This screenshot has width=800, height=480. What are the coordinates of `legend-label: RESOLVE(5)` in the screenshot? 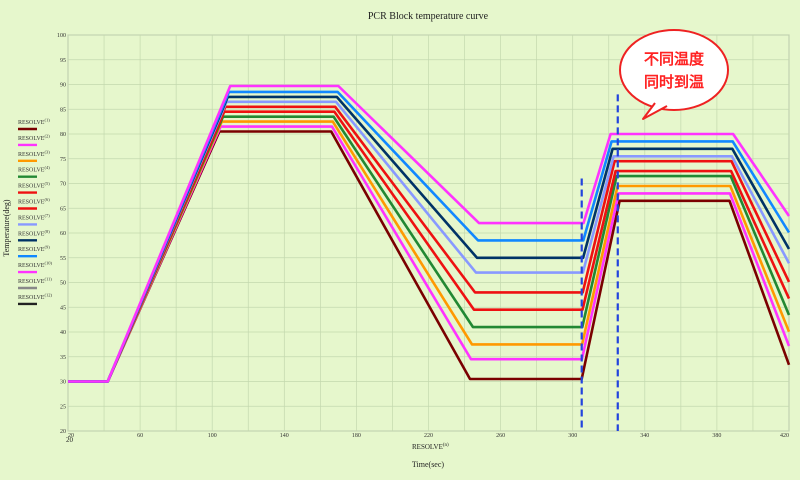 It's located at (34, 185).